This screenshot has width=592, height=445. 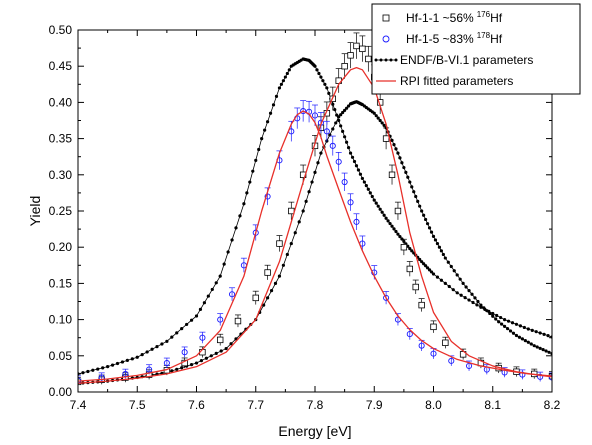 I want to click on y-tick-label: 0.50, so click(x=61, y=30).